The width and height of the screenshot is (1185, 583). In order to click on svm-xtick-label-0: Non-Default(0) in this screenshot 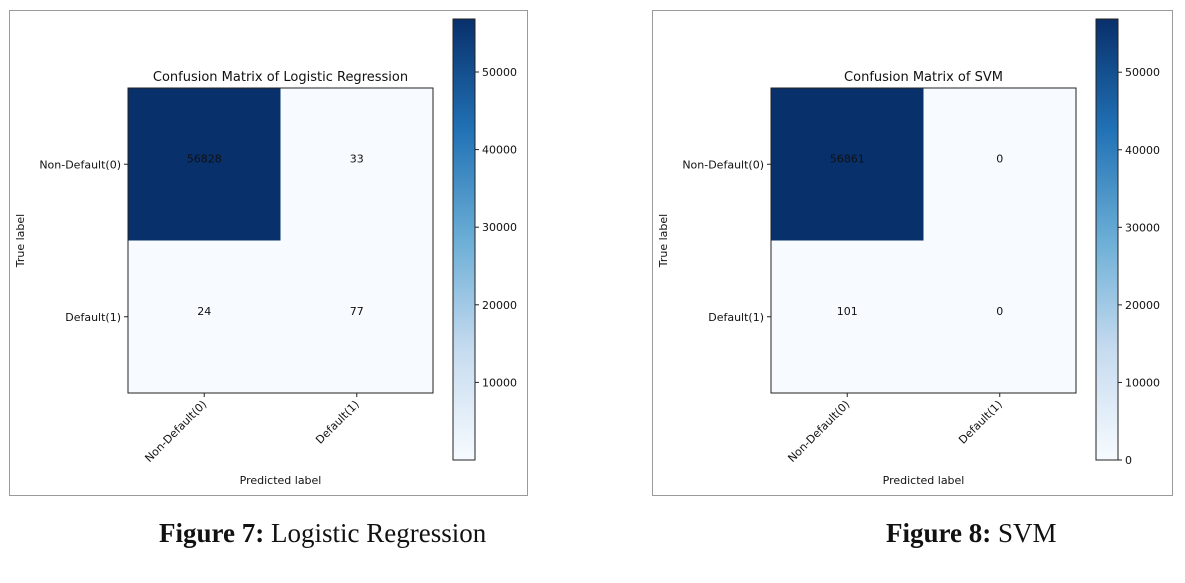, I will do `click(818, 431)`.